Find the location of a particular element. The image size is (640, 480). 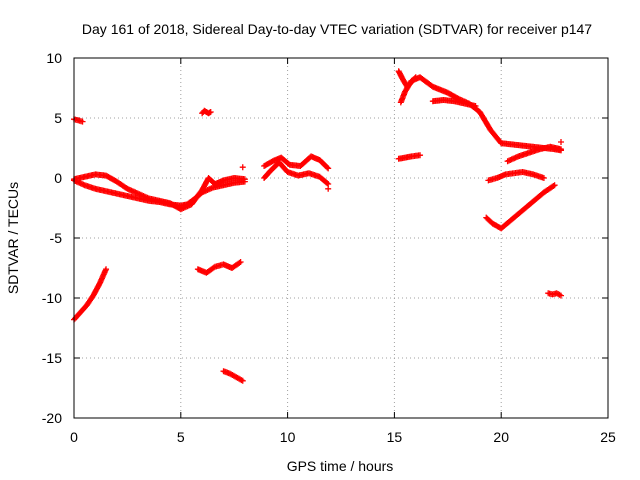

y-tick-label: -5 is located at coordinates (56, 238).